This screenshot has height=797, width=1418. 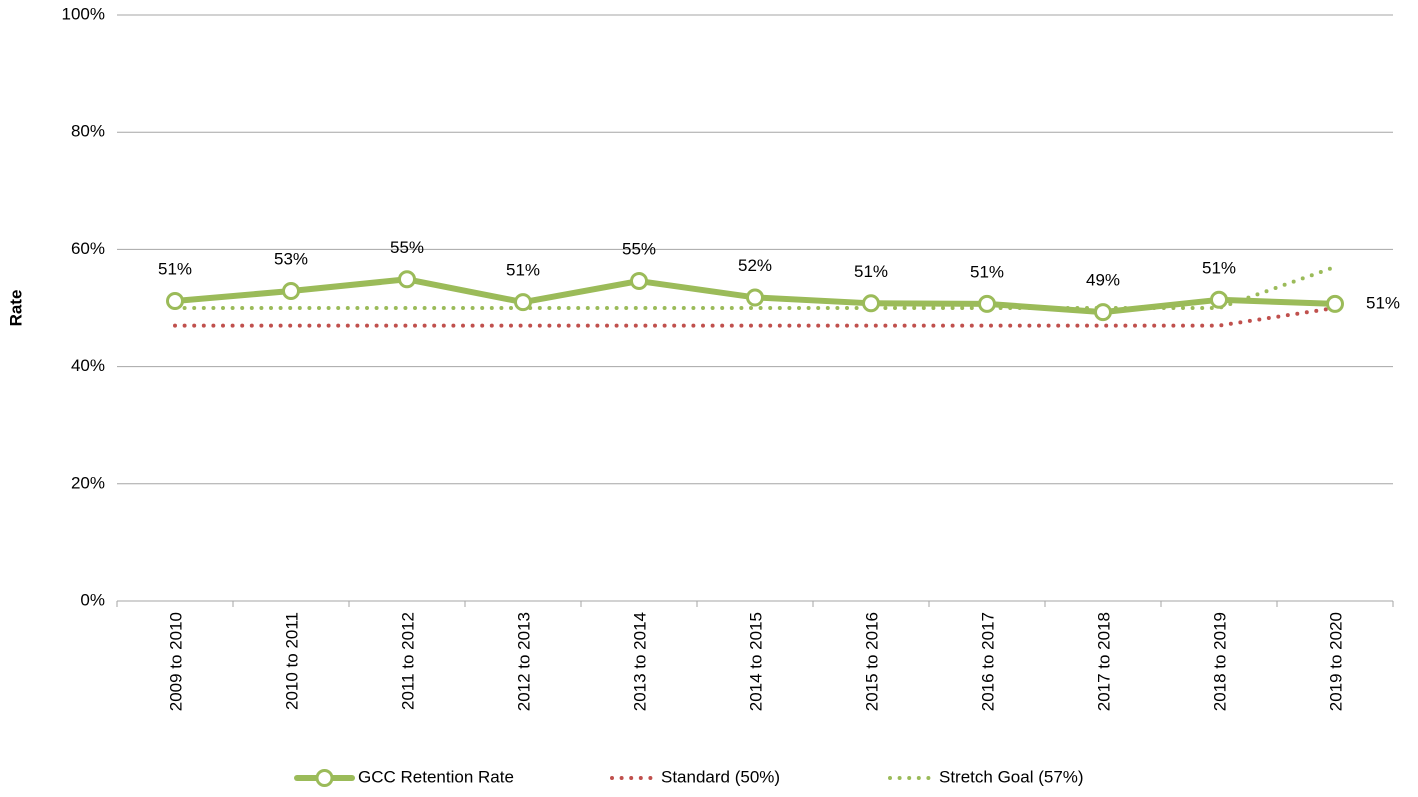 What do you see at coordinates (755, 265) in the screenshot?
I see `data-label: 52%` at bounding box center [755, 265].